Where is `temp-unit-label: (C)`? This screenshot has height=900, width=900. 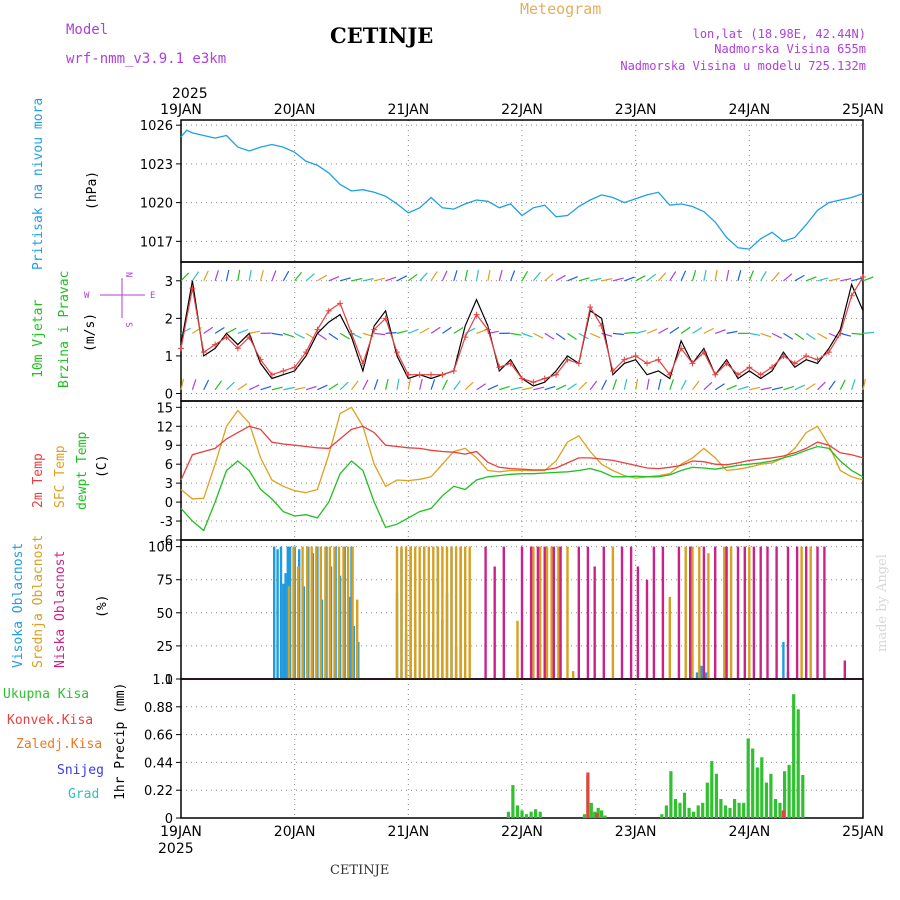
temp-unit-label: (C) is located at coordinates (102, 466).